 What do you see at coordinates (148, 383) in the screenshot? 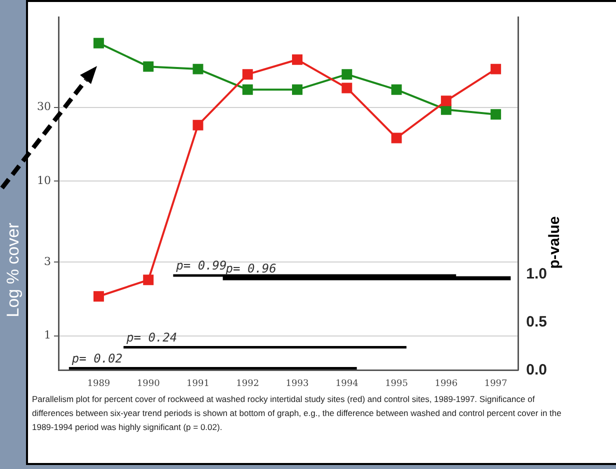
I see `x-tick-label: 1990` at bounding box center [148, 383].